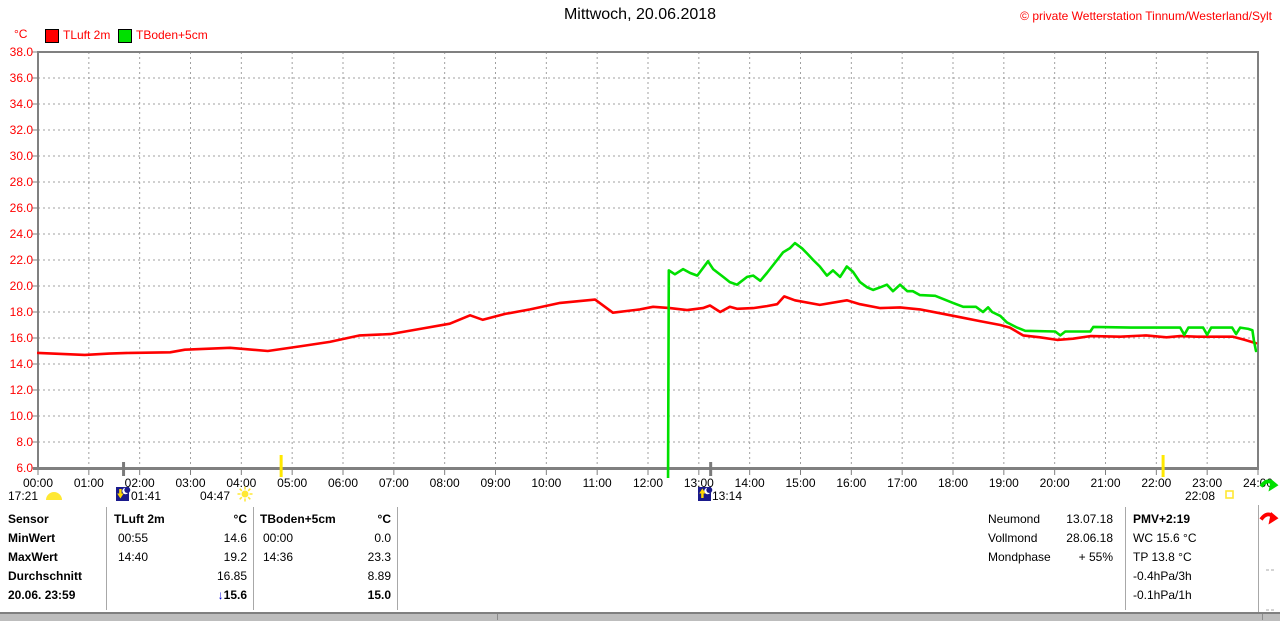  I want to click on moon-symbol-icon, so click(54, 496).